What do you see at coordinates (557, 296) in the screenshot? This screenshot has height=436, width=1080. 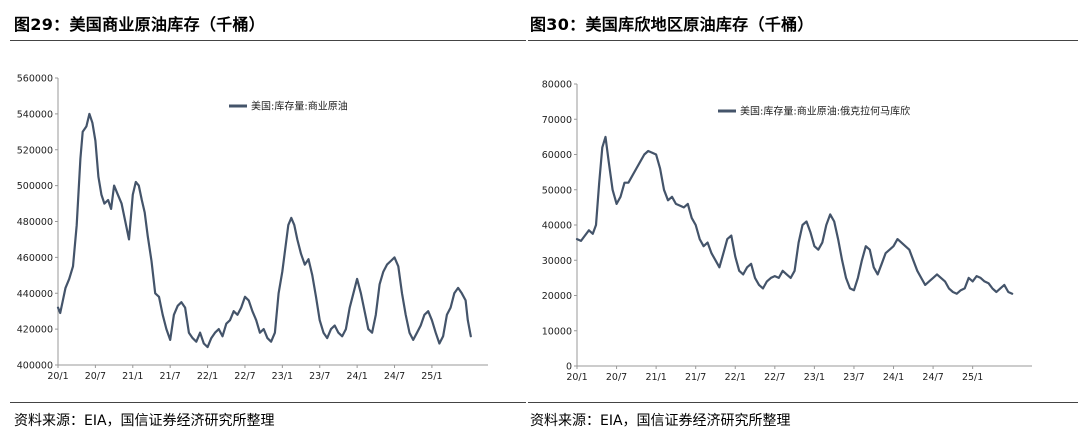 I see `y-tick-label: 20000` at bounding box center [557, 296].